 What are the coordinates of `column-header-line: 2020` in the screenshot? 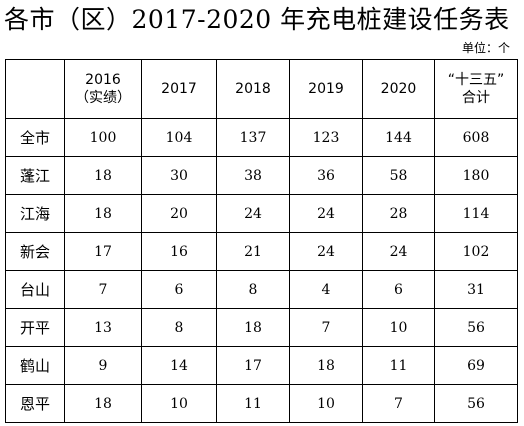 It's located at (398, 89).